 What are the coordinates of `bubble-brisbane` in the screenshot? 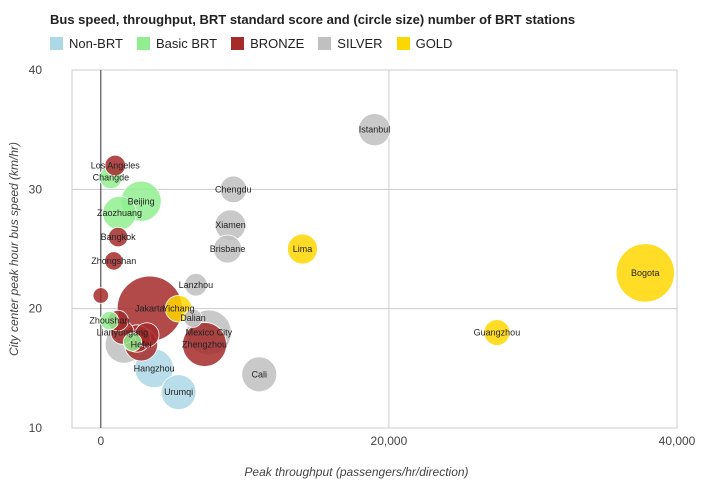 It's located at (228, 249).